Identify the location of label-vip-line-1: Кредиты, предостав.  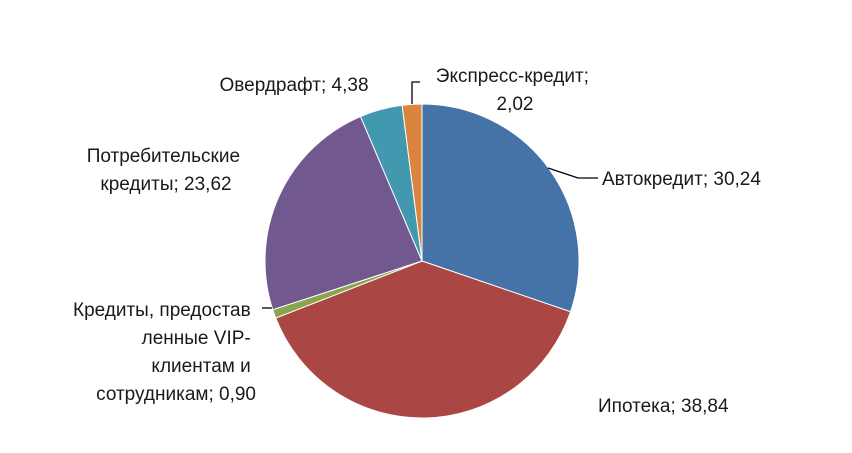
(162, 310).